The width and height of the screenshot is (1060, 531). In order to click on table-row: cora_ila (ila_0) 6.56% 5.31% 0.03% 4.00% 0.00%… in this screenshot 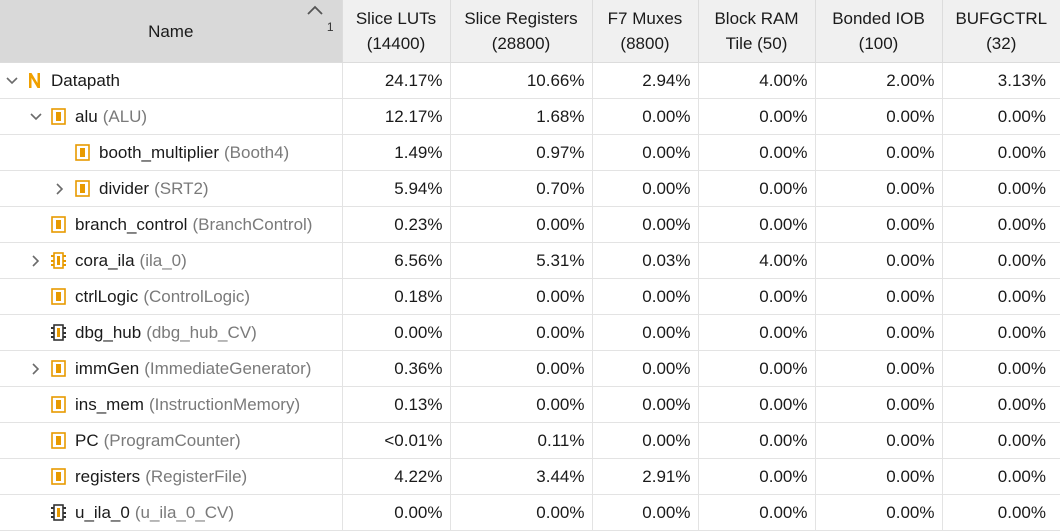, I will do `click(530, 260)`.